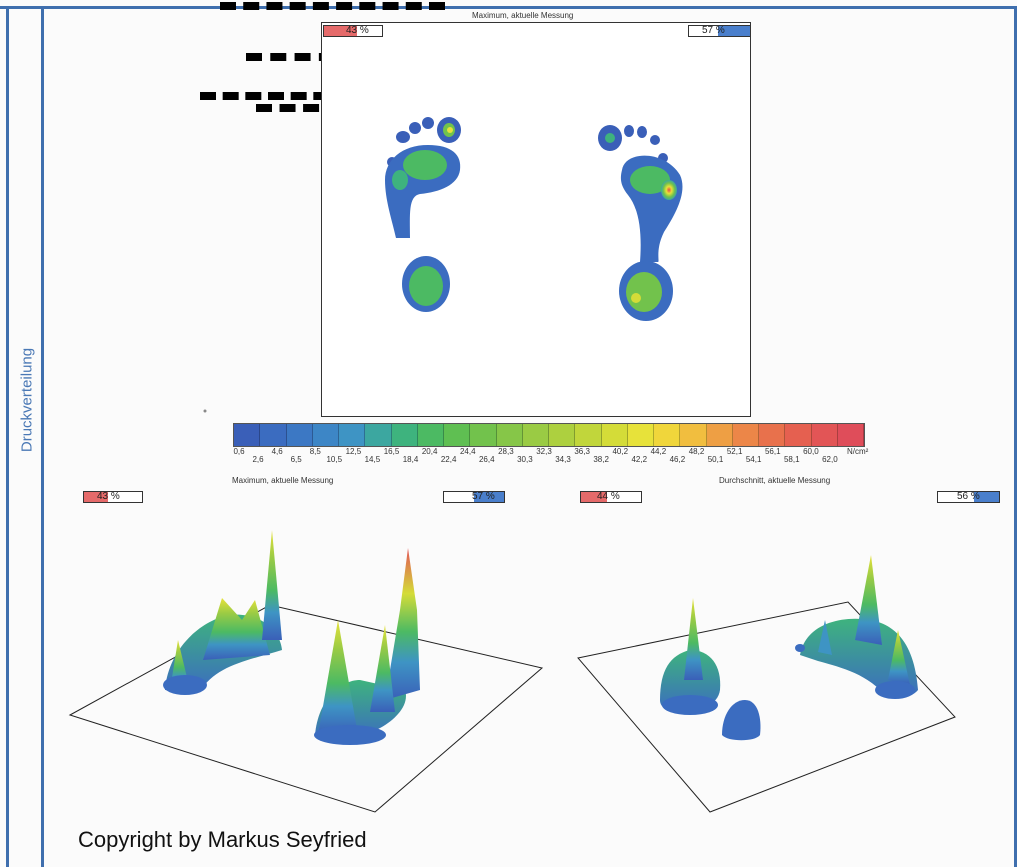 Image resolution: width=1017 pixels, height=867 pixels. What do you see at coordinates (391, 451) in the screenshot?
I see `scale-tick-label: 16,5` at bounding box center [391, 451].